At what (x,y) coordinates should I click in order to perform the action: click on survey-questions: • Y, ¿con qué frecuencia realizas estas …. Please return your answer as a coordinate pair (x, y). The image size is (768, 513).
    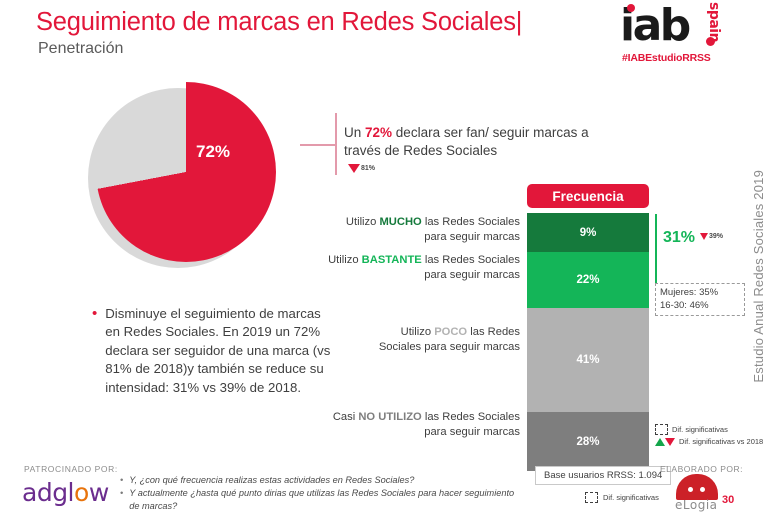
    Looking at the image, I should click on (320, 493).